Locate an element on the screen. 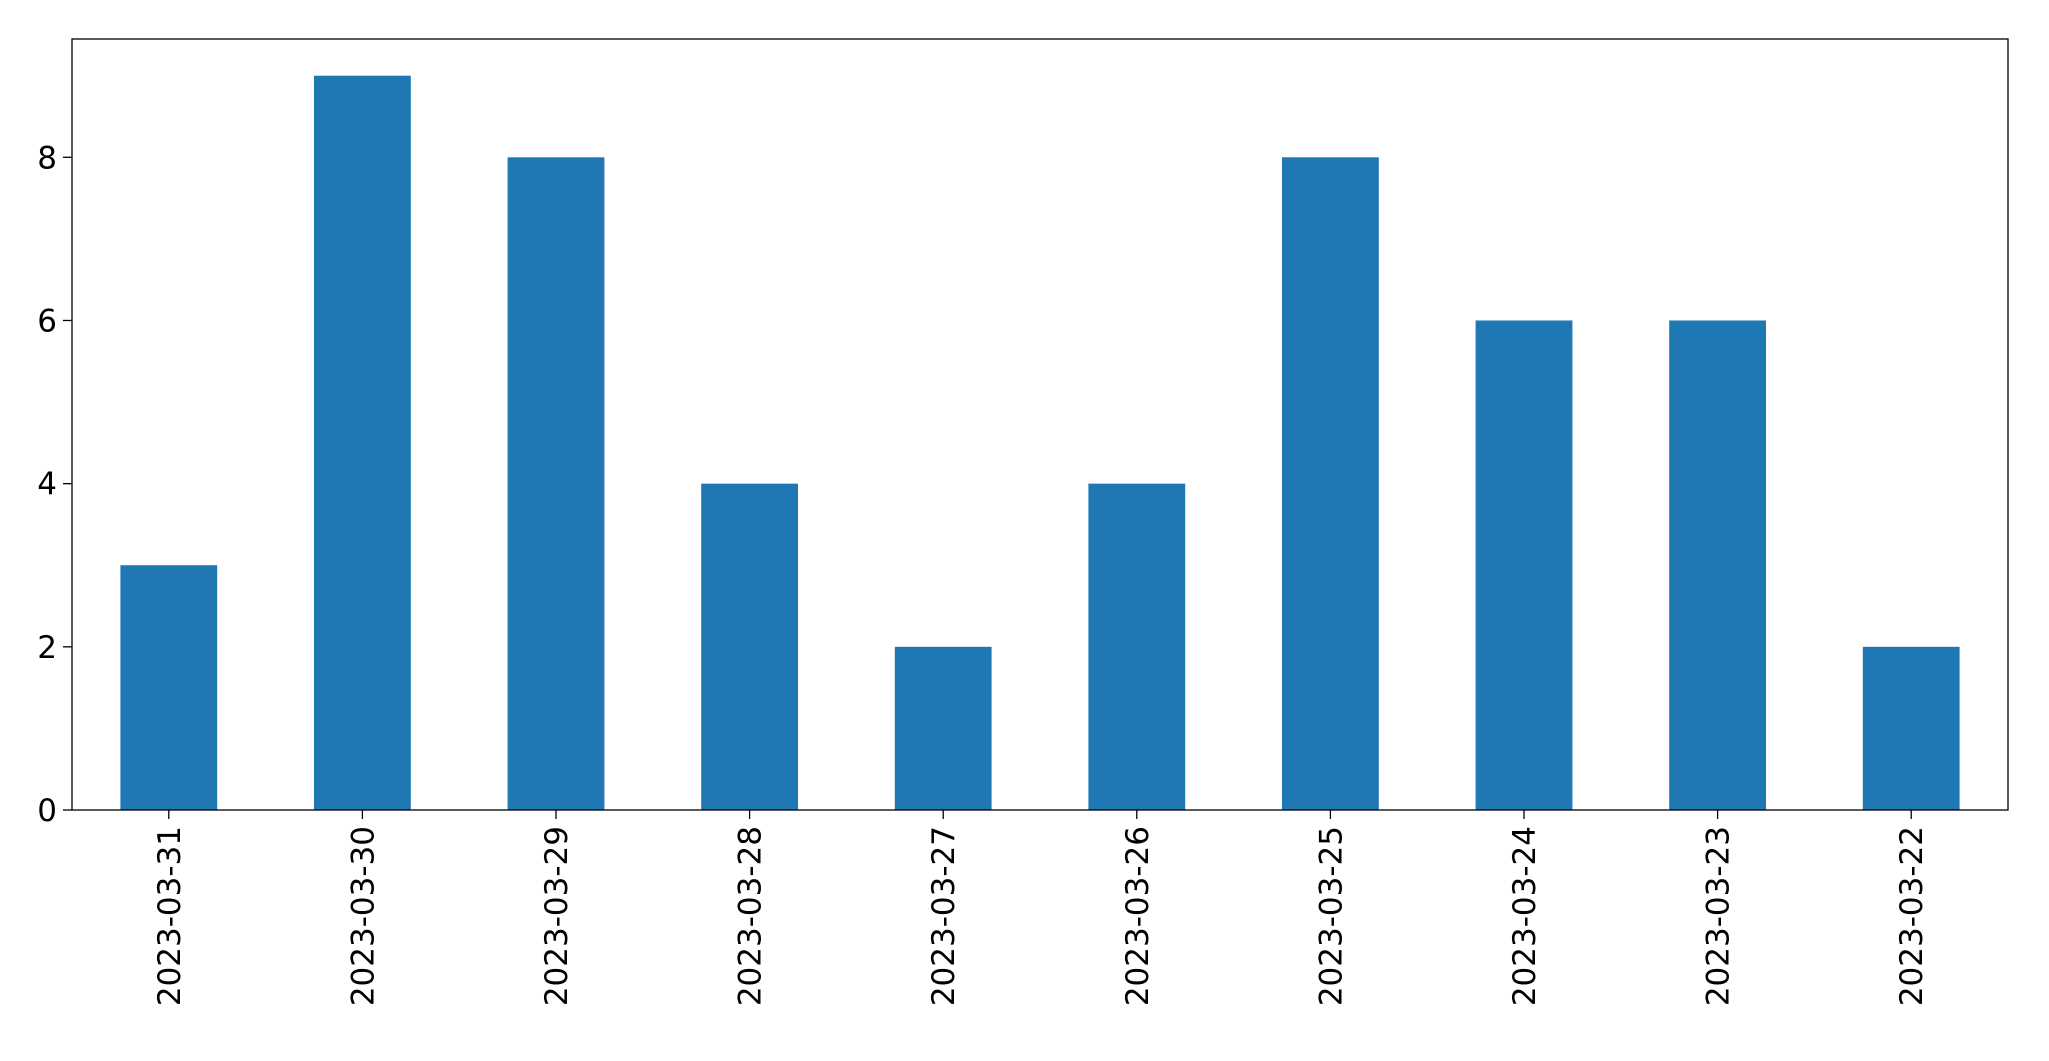 The image size is (2049, 1061). x-tick-label: 2023-03-28 is located at coordinates (751, 916).